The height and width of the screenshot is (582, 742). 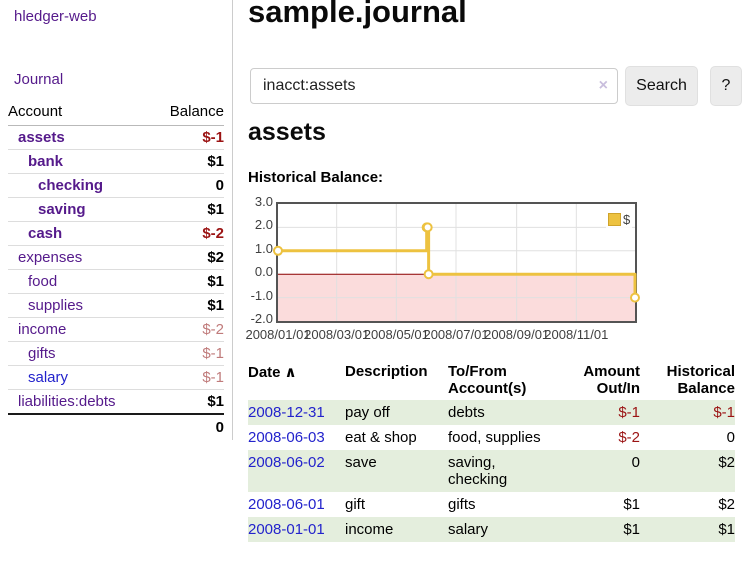 I want to click on account-row: liabilities:debts $1, so click(x=116, y=401).